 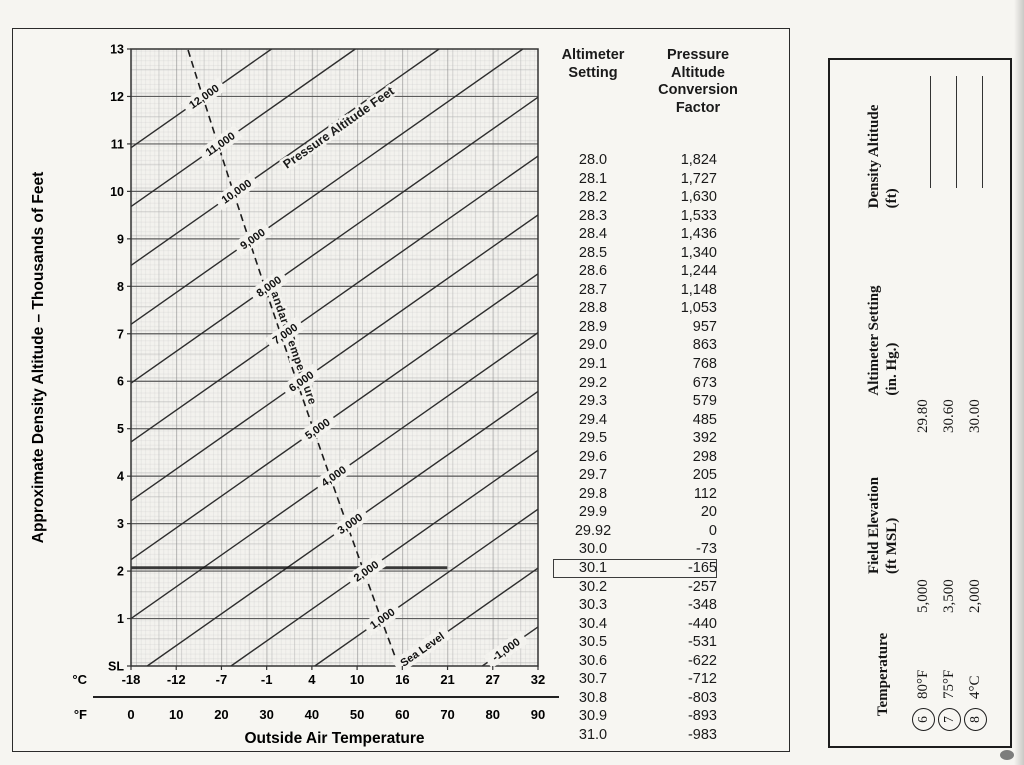 What do you see at coordinates (702, 697) in the screenshot?
I see `conversion-factor-value: -803` at bounding box center [702, 697].